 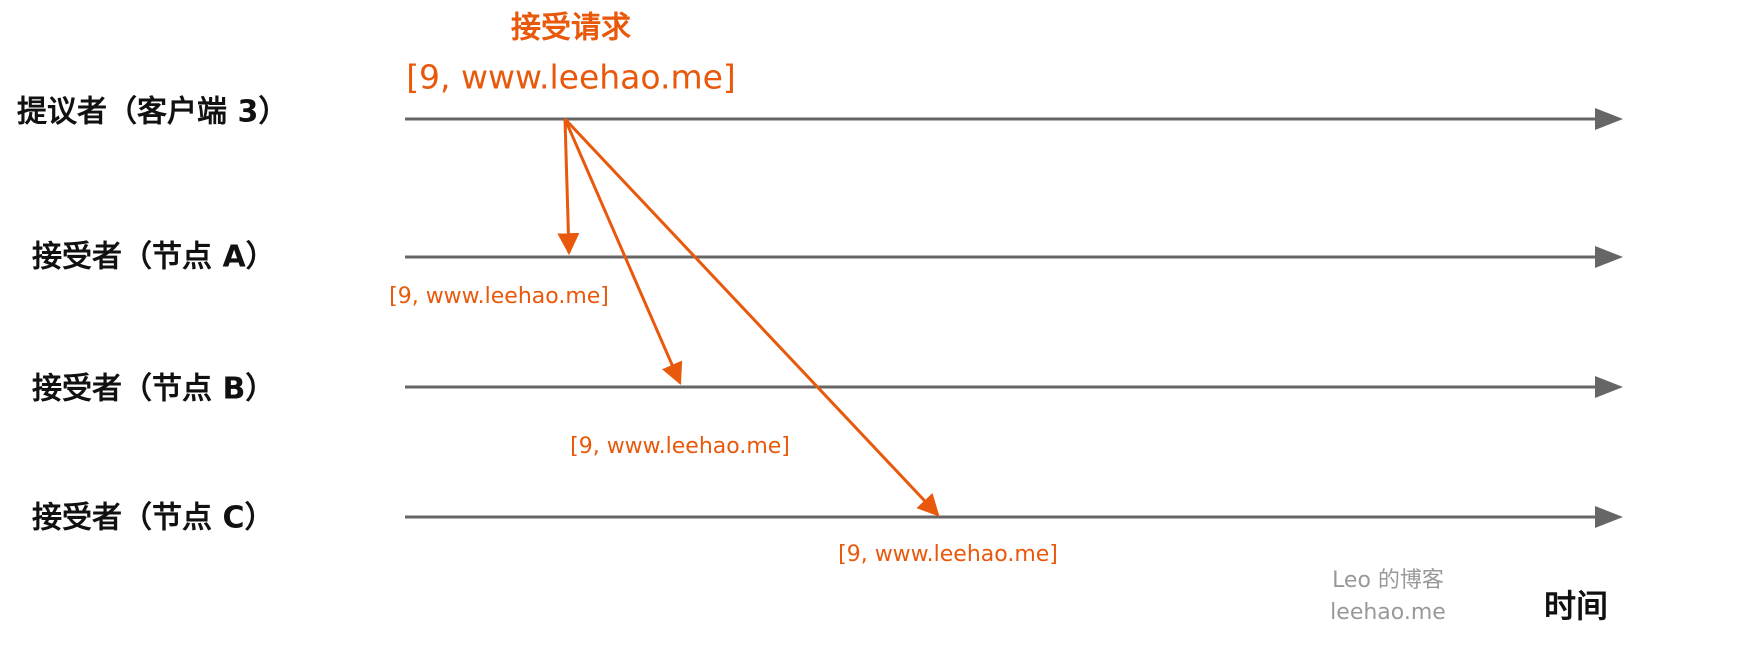 What do you see at coordinates (154, 257) in the screenshot?
I see `acceptor-label: 接受者（节点 A）` at bounding box center [154, 257].